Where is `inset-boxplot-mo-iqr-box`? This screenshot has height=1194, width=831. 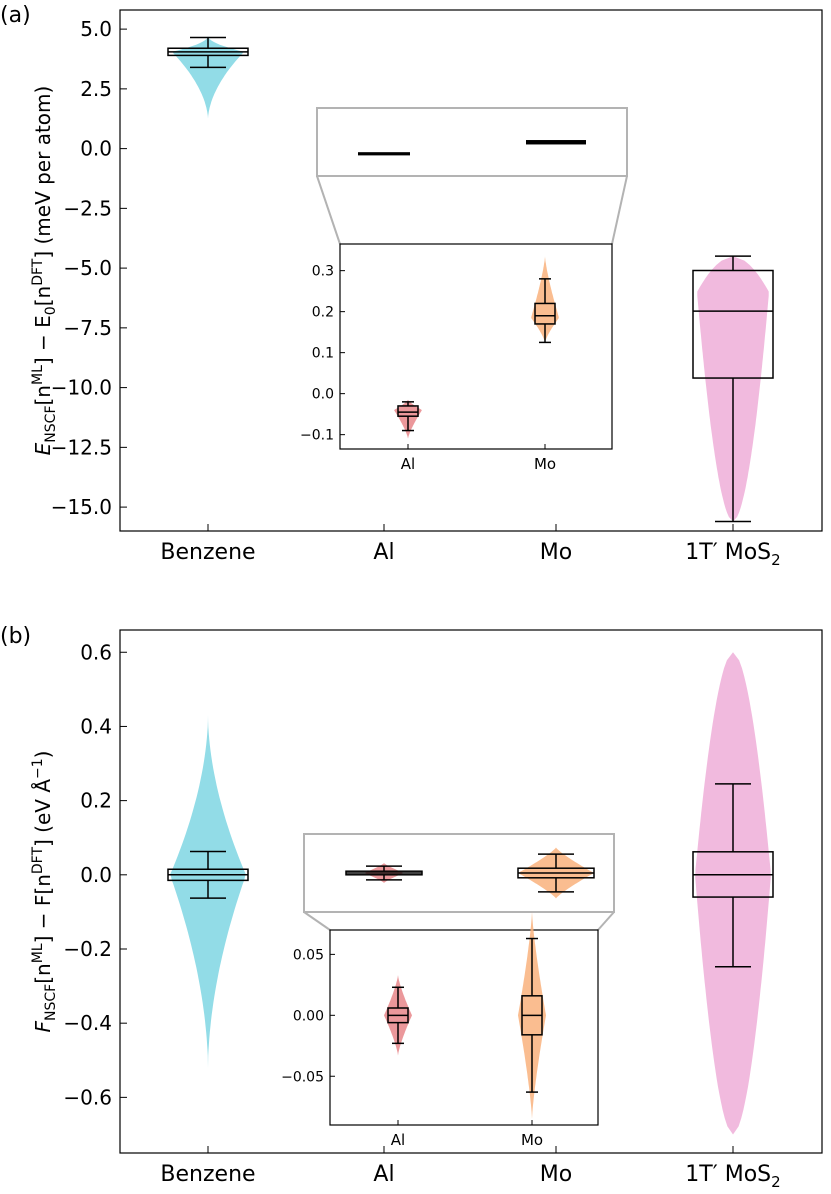
inset-boxplot-mo-iqr-box is located at coordinates (545, 313).